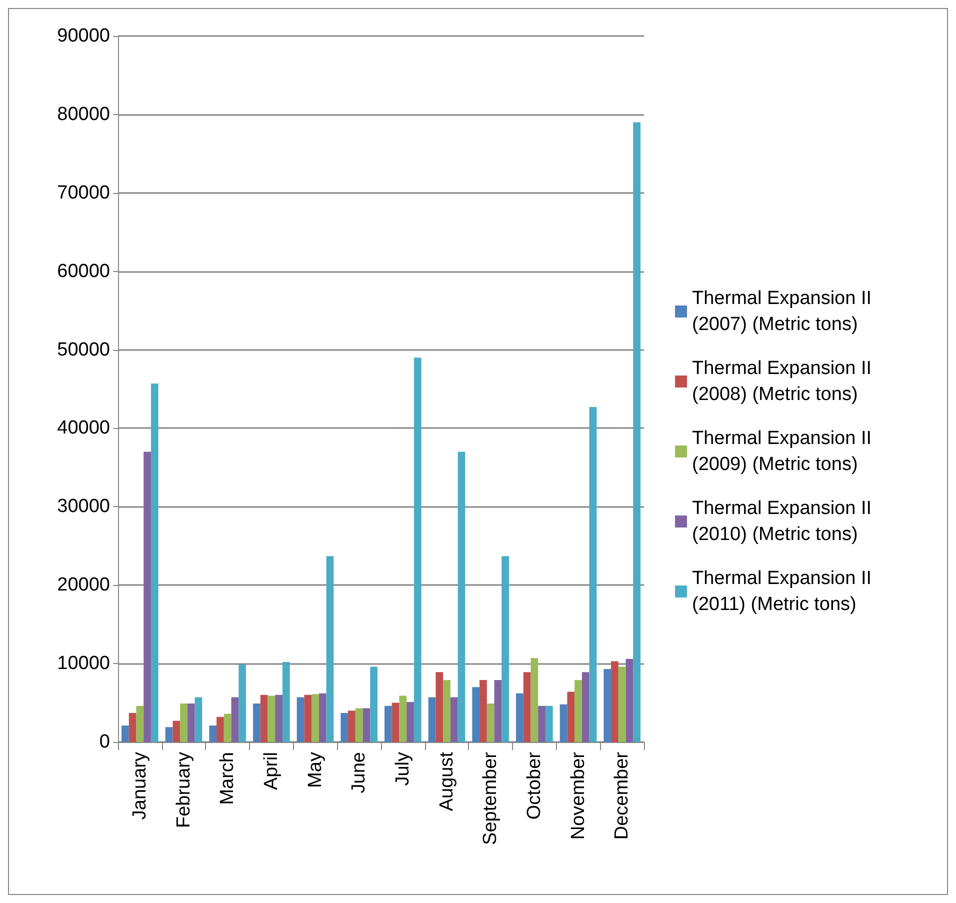 Image resolution: width=956 pixels, height=903 pixels. Describe the element at coordinates (447, 781) in the screenshot. I see `x-tick-label: August` at that location.